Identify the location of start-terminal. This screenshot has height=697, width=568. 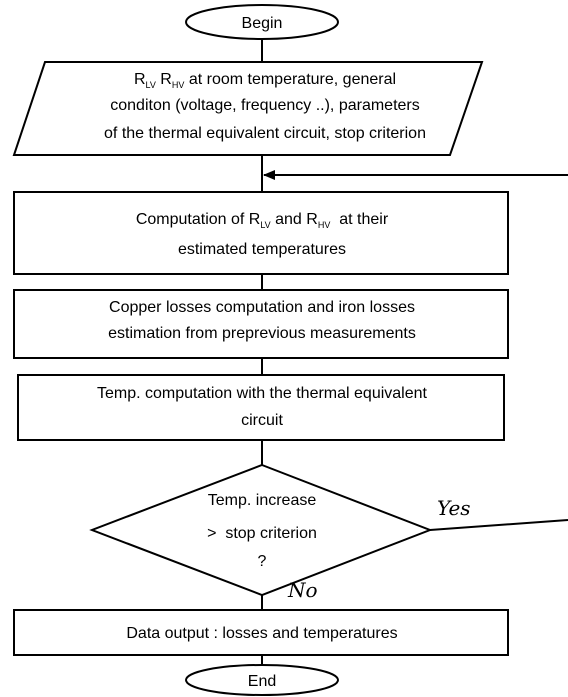
(262, 22).